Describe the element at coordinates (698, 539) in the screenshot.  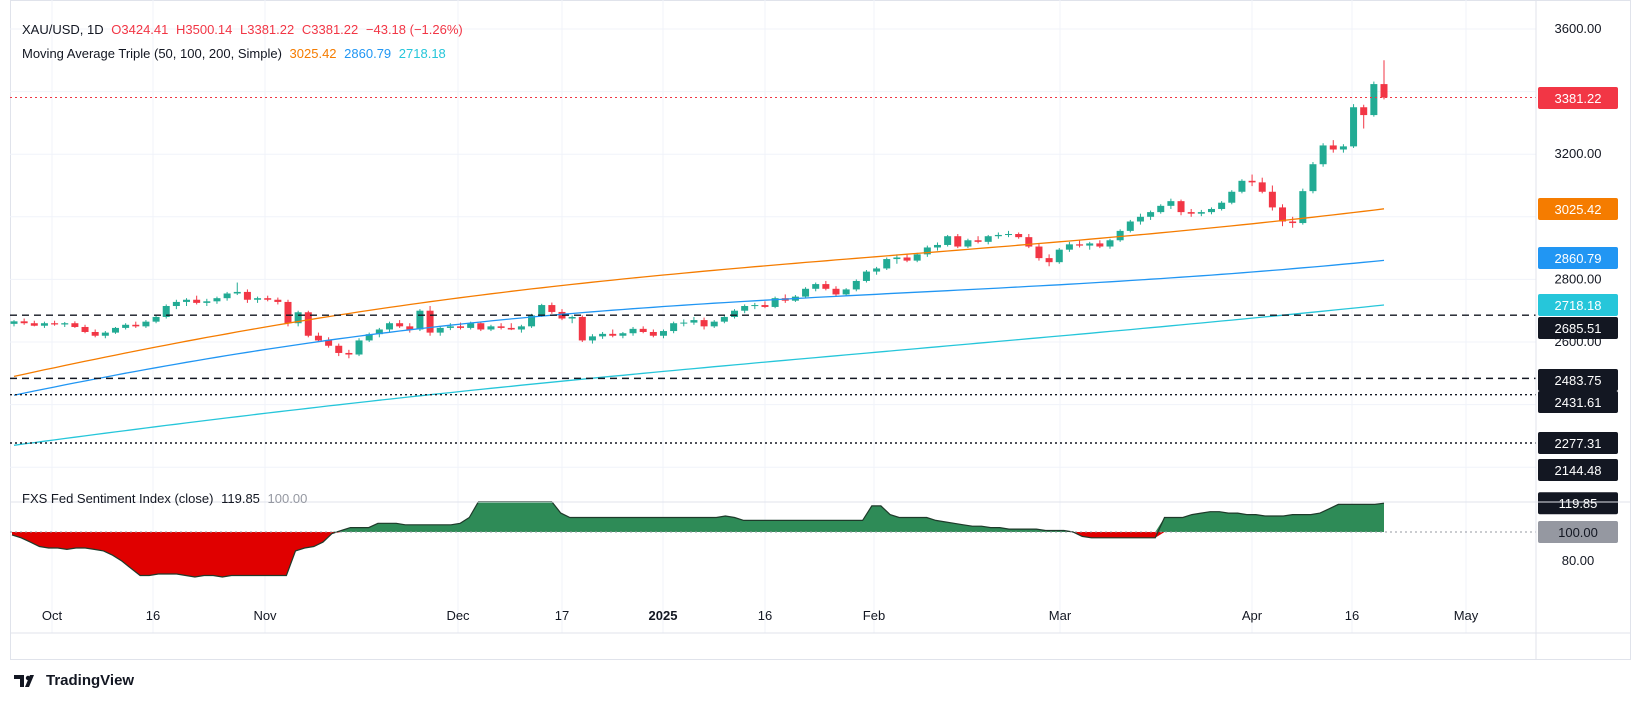
I see `sentiment-line` at that location.